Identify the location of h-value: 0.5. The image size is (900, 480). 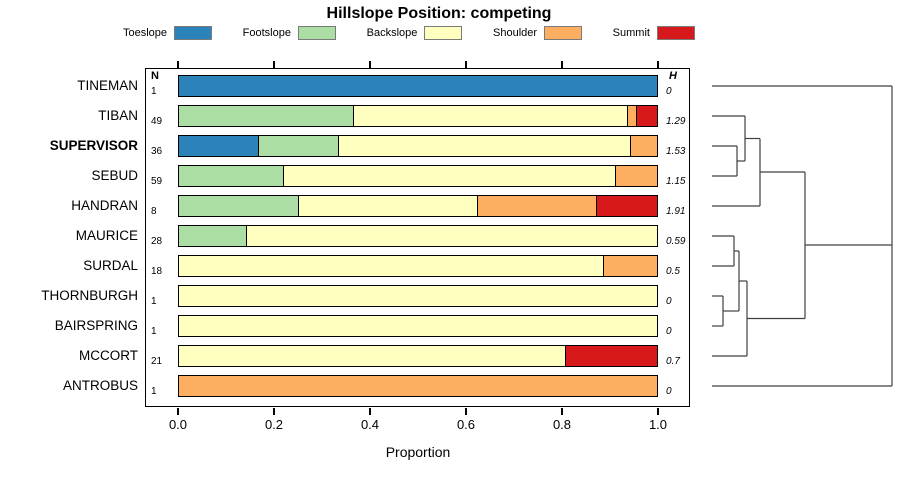
(673, 271).